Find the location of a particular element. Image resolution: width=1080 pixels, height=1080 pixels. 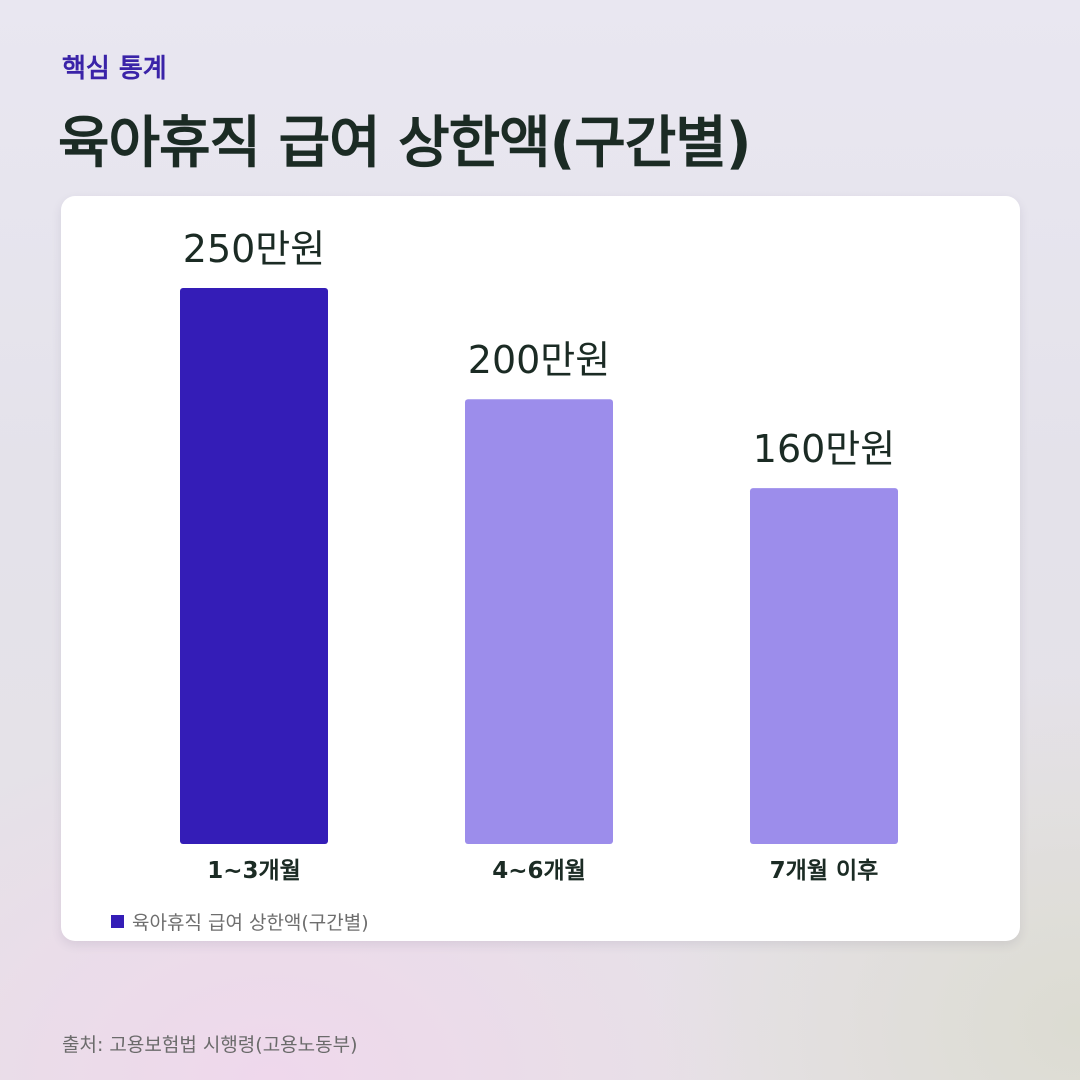

legend-swatch is located at coordinates (117, 921).